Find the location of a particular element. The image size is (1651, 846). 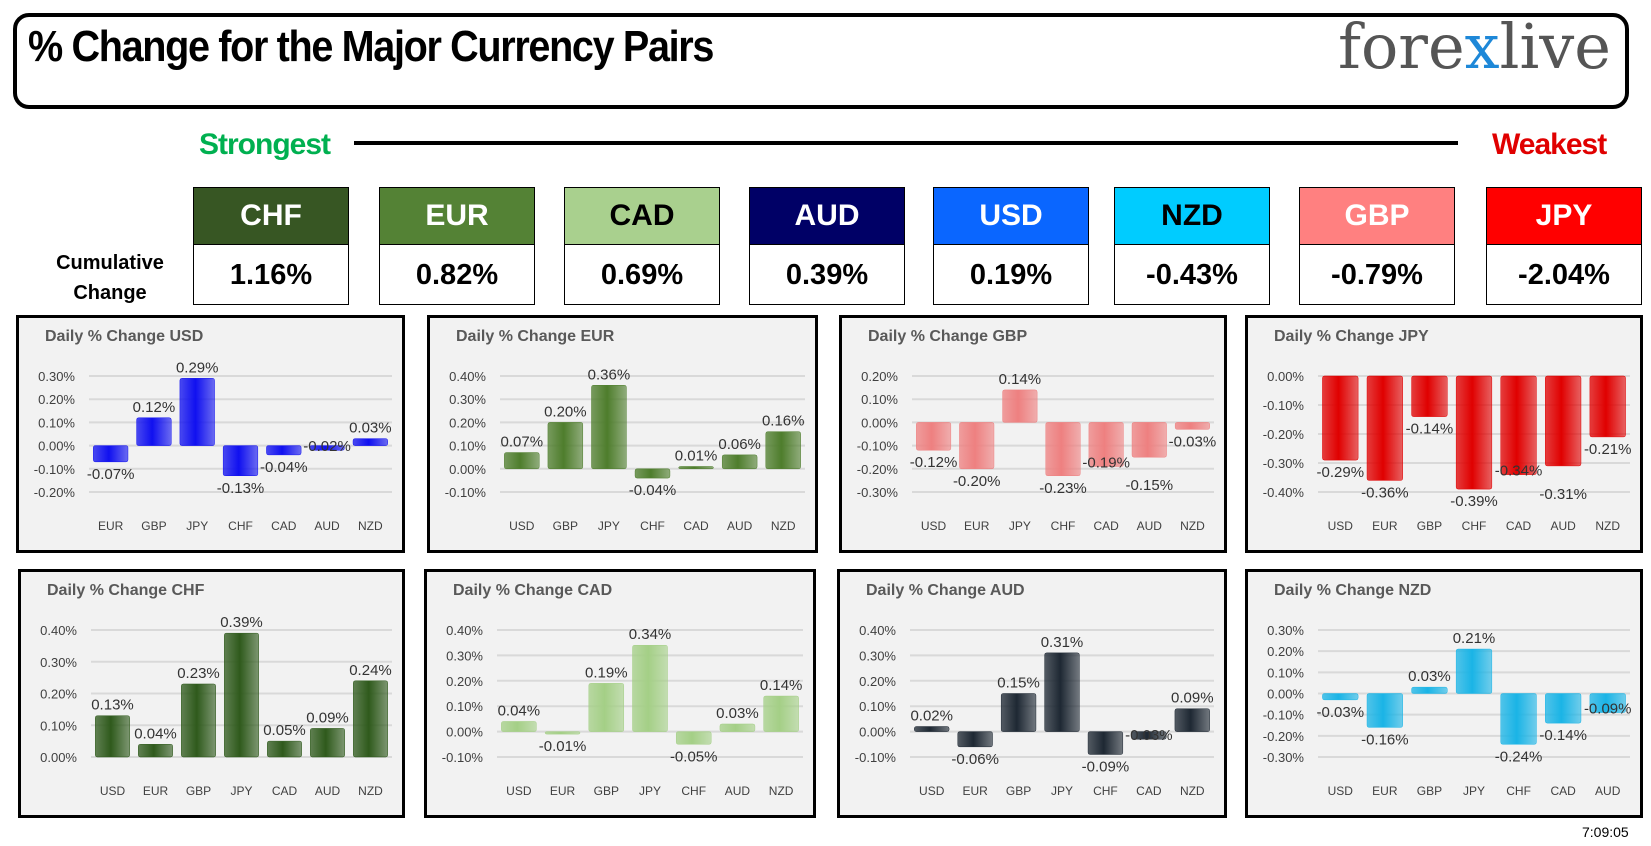

data-label: -0.04% is located at coordinates (284, 467).